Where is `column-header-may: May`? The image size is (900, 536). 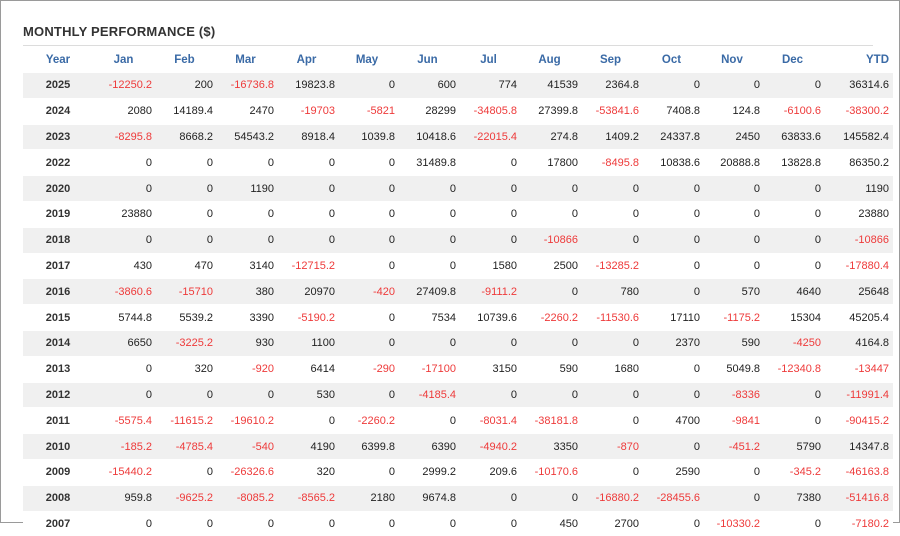 column-header-may: May is located at coordinates (367, 60).